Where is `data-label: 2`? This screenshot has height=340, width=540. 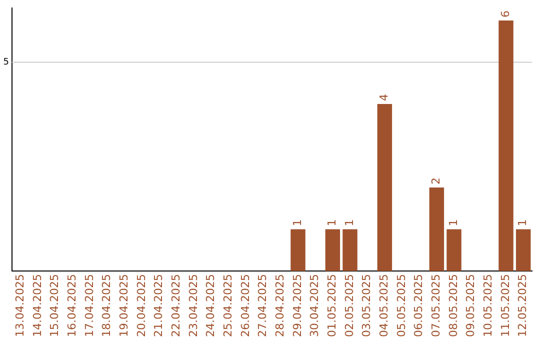 data-label: 2 is located at coordinates (436, 181).